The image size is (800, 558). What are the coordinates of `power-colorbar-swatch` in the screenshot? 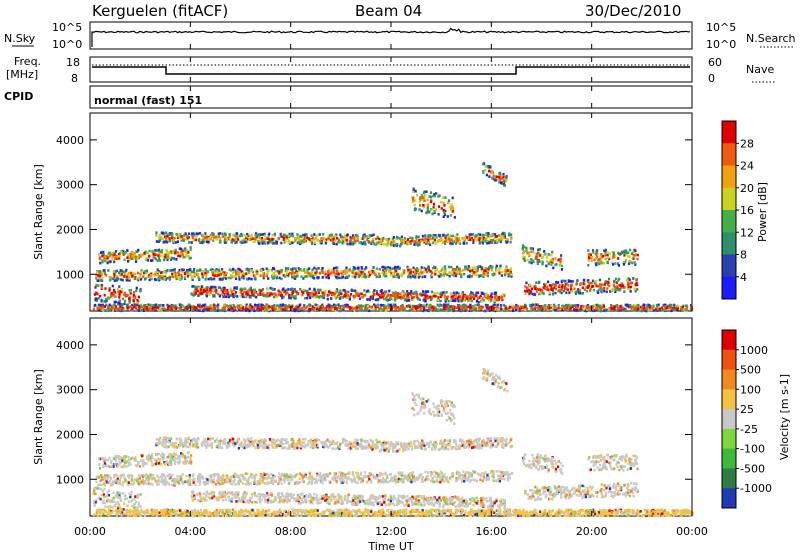 It's located at (729, 177).